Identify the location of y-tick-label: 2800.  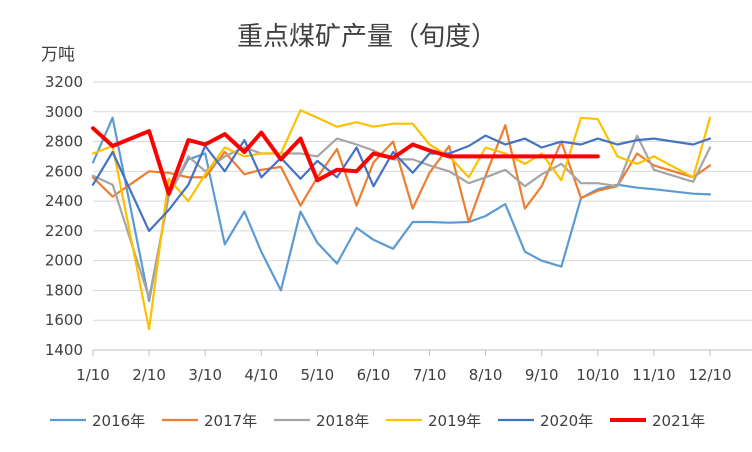
(64, 142).